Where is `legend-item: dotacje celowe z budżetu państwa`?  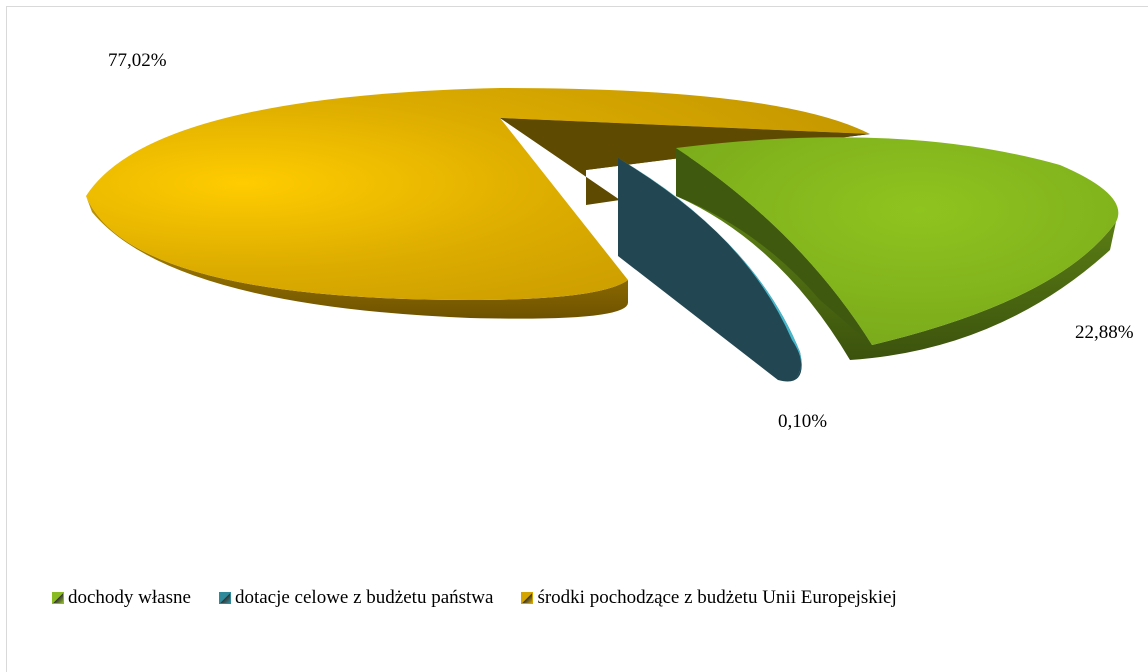
legend-item: dotacje celowe z budżetu państwa is located at coordinates (356, 598).